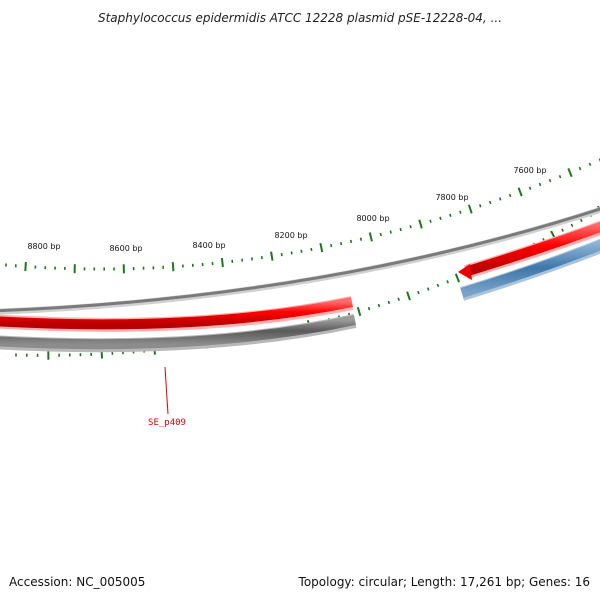 The height and width of the screenshot is (600, 600). Describe the element at coordinates (529, 170) in the screenshot. I see `ruler-label-7600: 7600 bp` at that location.